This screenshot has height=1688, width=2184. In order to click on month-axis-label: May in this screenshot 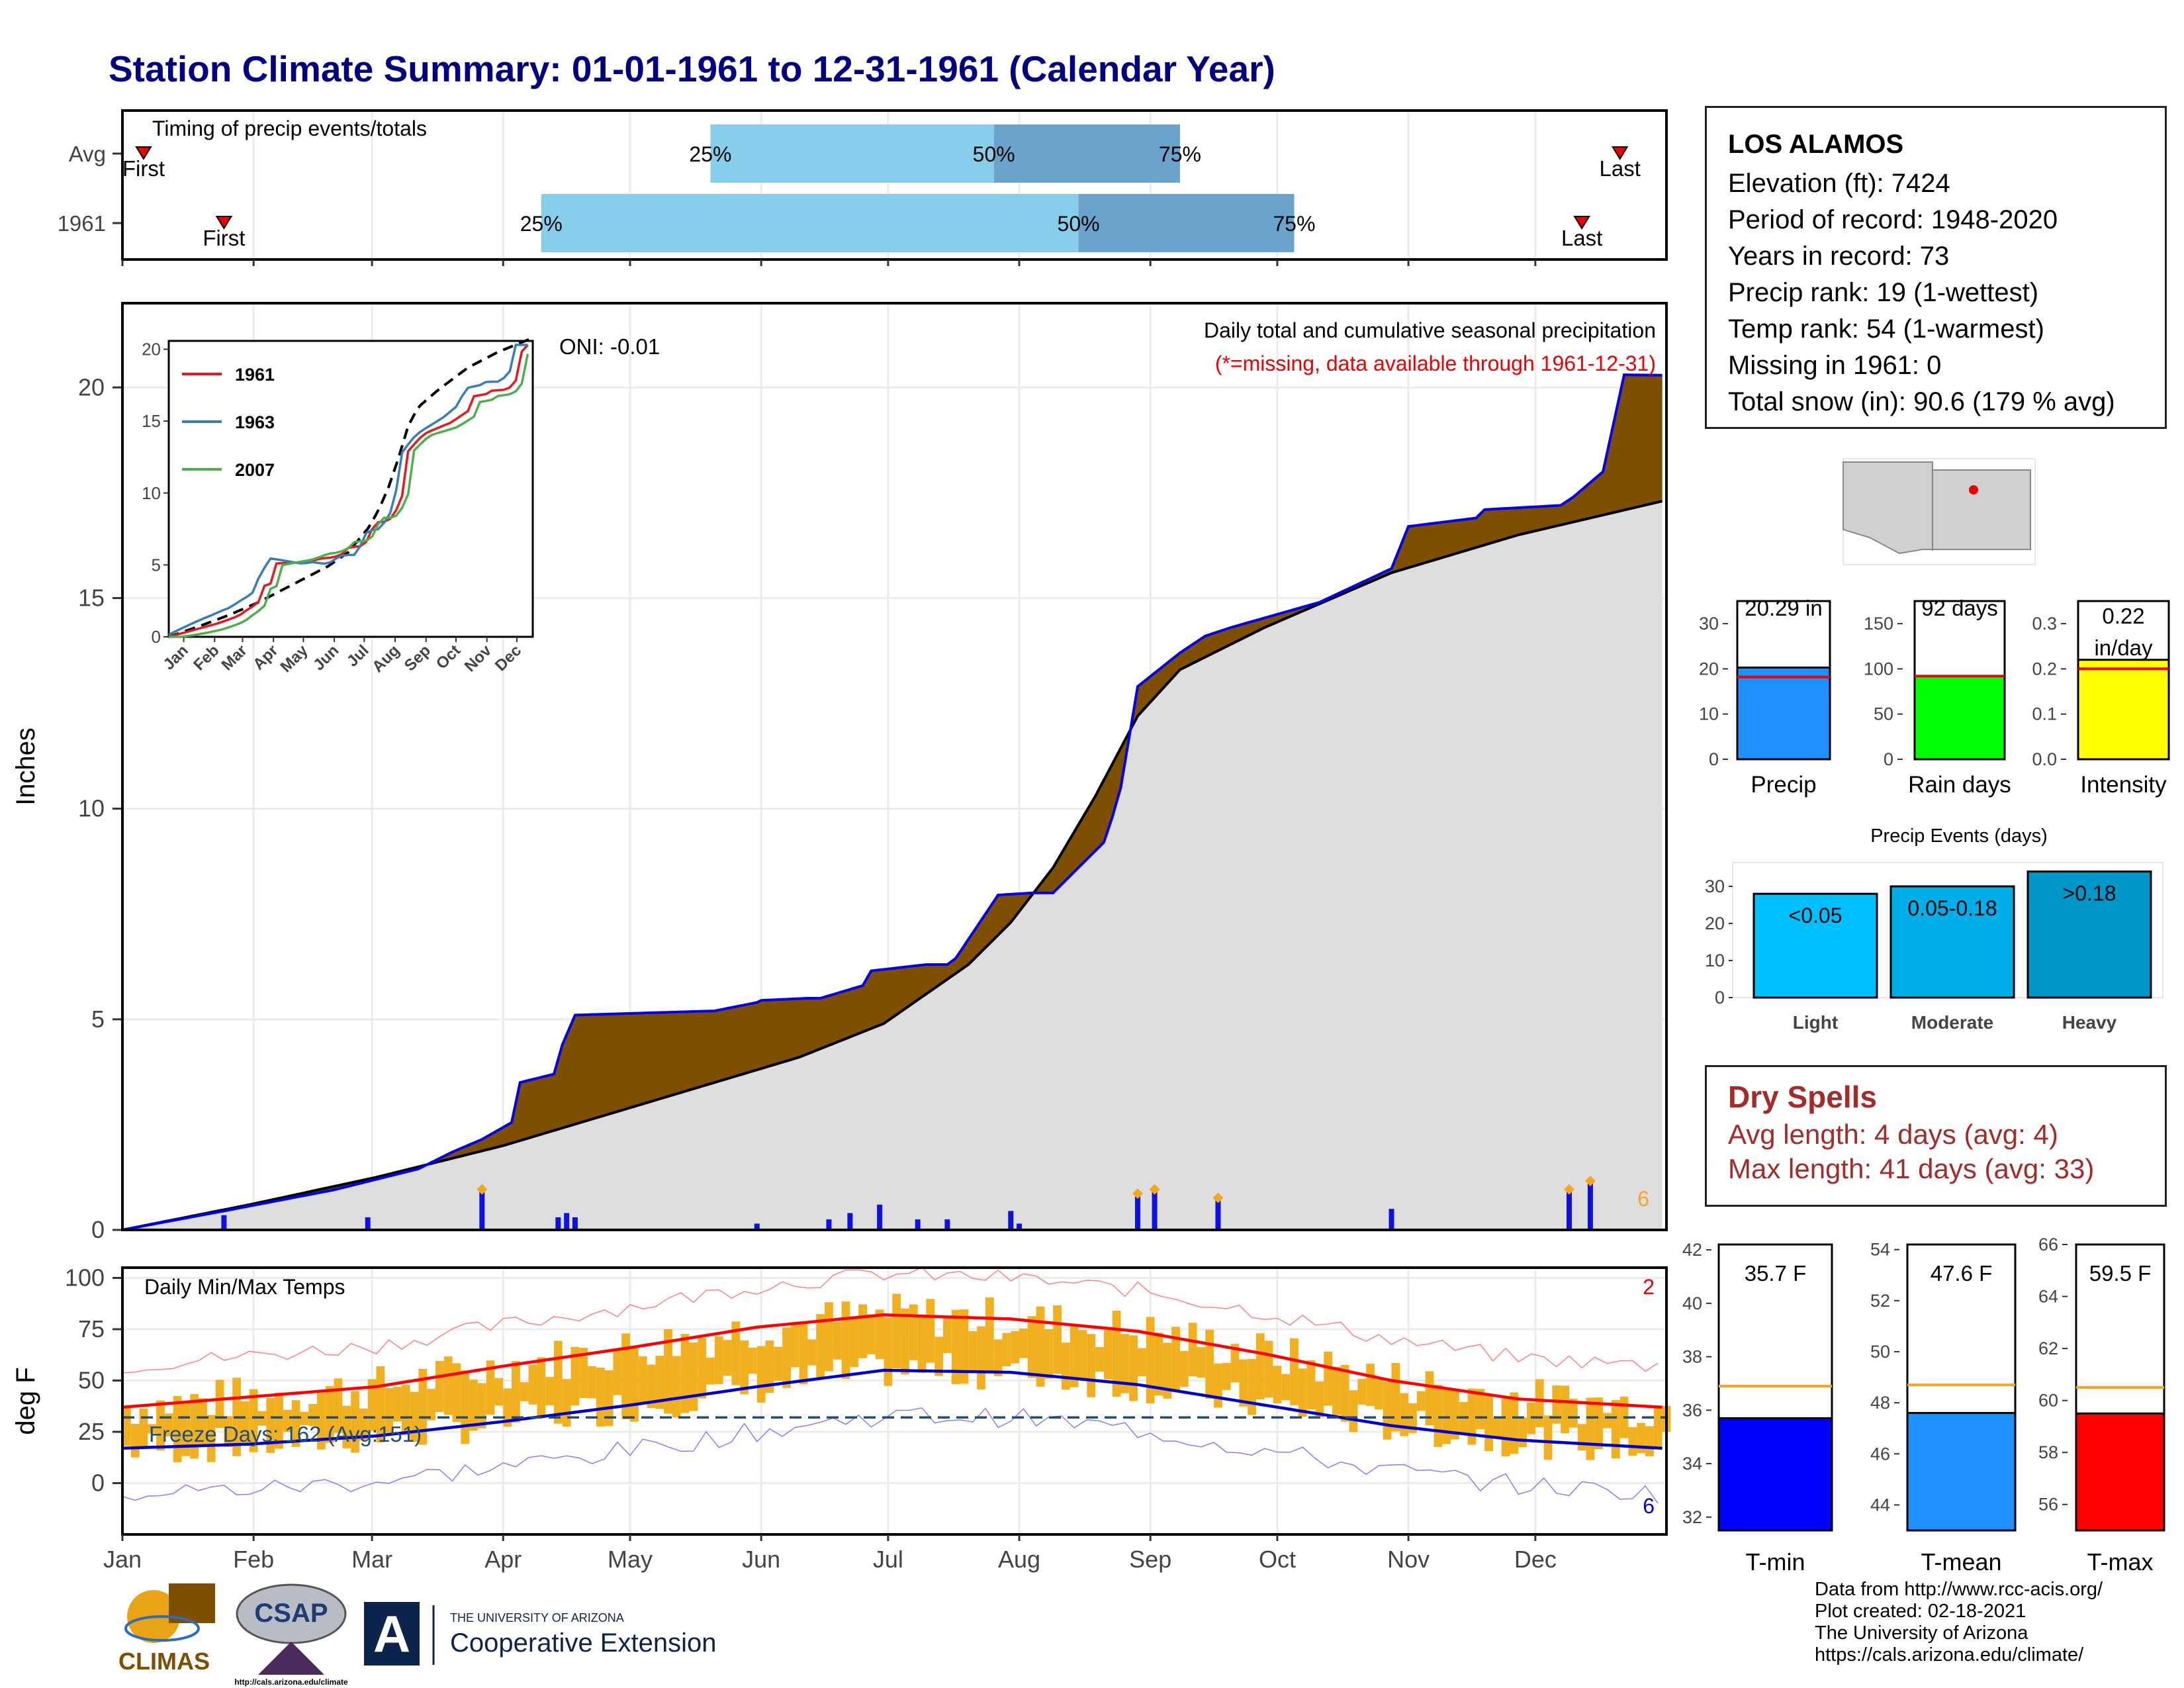, I will do `click(630, 1559)`.